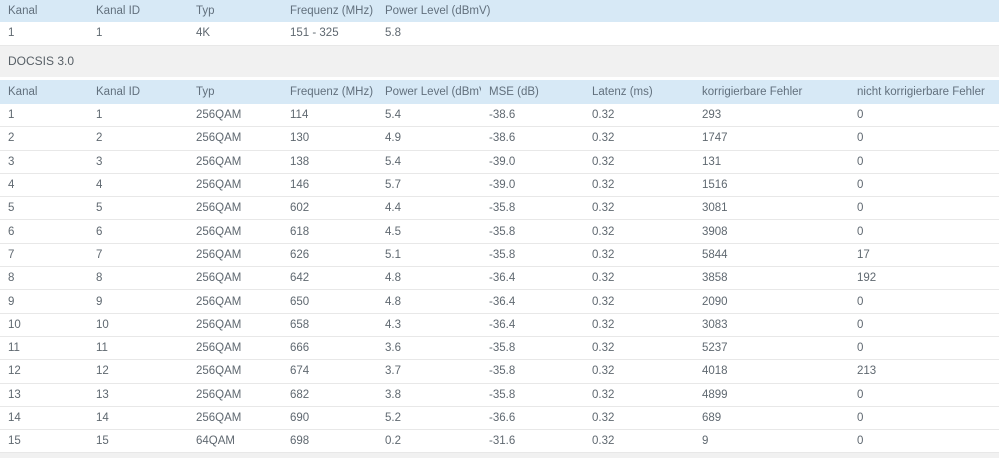 Image resolution: width=999 pixels, height=473 pixels. I want to click on cell: 2090, so click(771, 301).